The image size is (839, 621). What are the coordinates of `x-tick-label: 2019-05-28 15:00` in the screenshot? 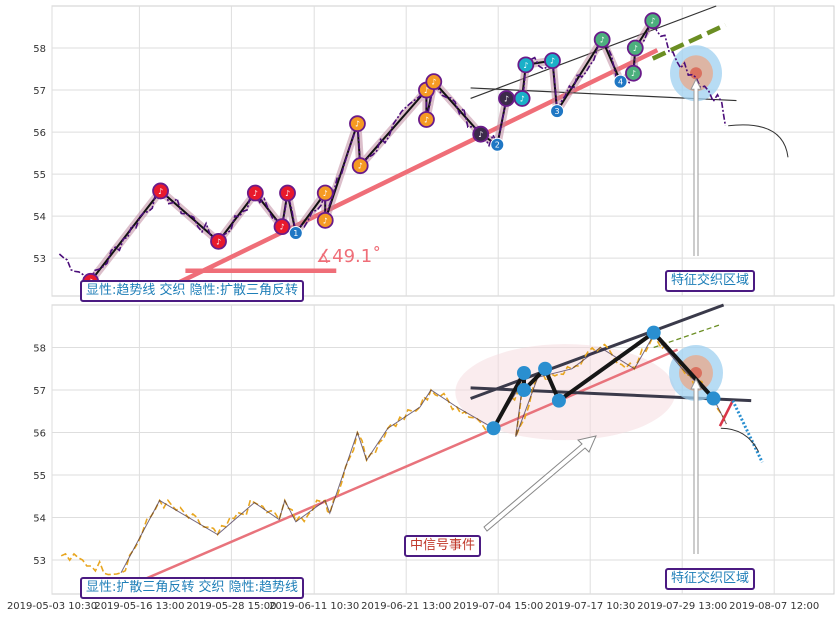 It's located at (231, 606).